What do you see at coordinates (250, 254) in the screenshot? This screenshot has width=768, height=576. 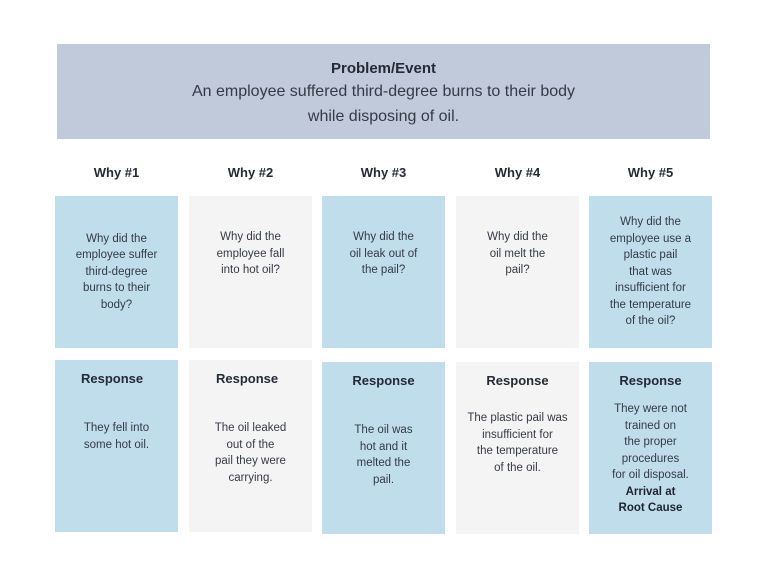 I see `why-2-question: Why did the employee fall into hot oil?` at bounding box center [250, 254].